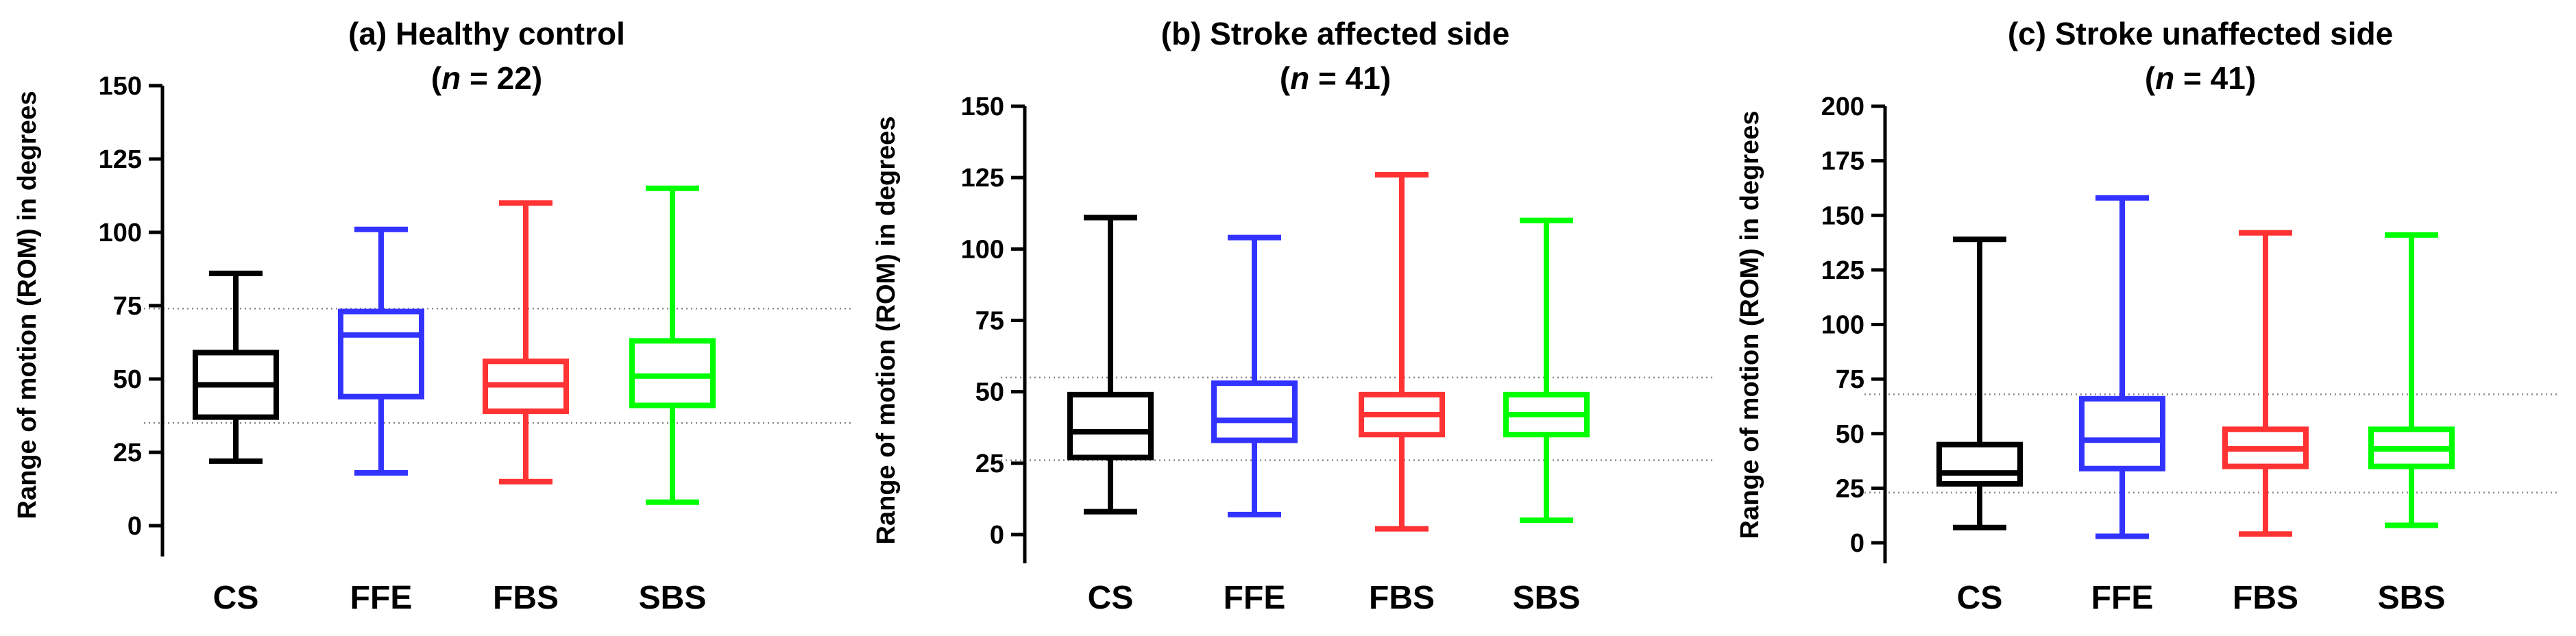 The image size is (2576, 636). What do you see at coordinates (486, 33) in the screenshot?
I see `chart-title: (a) Healthy control` at bounding box center [486, 33].